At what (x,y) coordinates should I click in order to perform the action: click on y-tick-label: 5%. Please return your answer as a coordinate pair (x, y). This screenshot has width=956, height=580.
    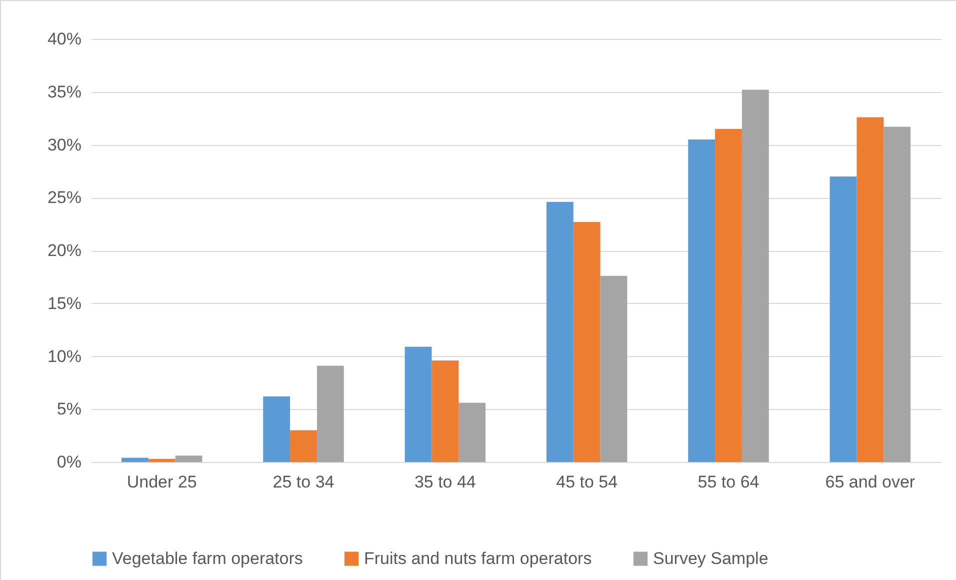
    Looking at the image, I should click on (69, 409).